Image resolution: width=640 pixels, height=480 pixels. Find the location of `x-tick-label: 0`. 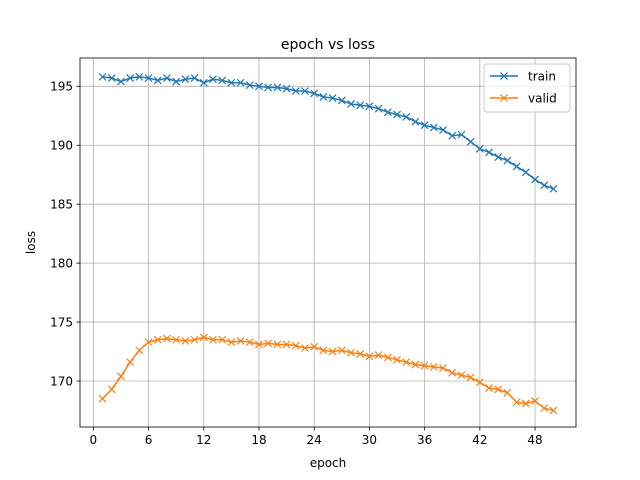

x-tick-label: 0 is located at coordinates (94, 440).